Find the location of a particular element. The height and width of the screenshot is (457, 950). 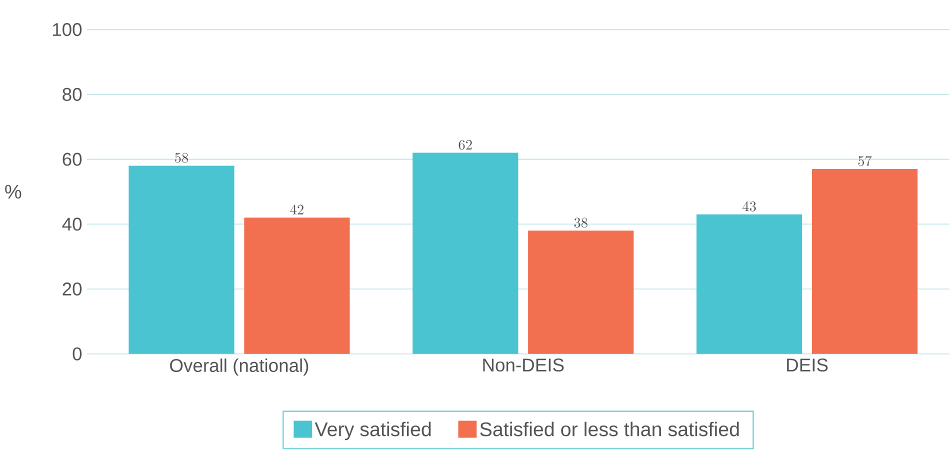

y-tick-label: 0 is located at coordinates (77, 353).